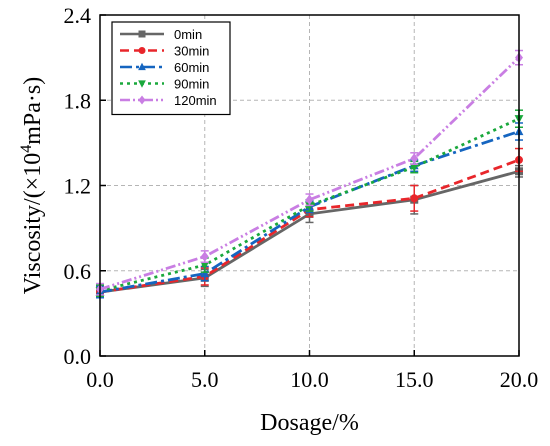 This screenshot has height=446, width=550. What do you see at coordinates (78, 15) in the screenshot?
I see `y-tick-label: 2.4` at bounding box center [78, 15].